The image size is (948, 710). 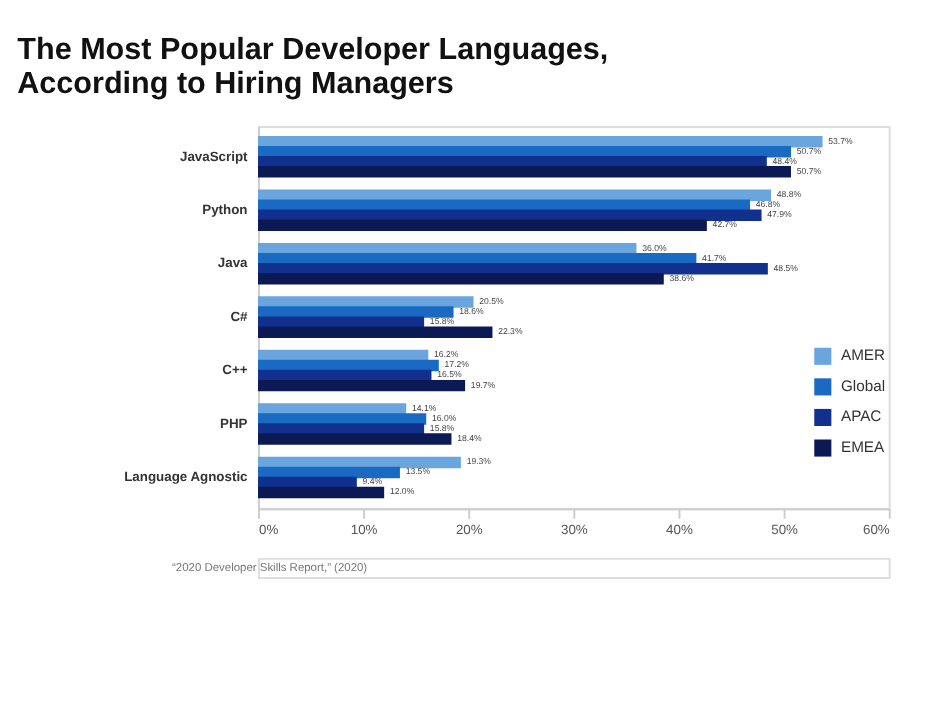 What do you see at coordinates (863, 385) in the screenshot?
I see `legend-label: Global` at bounding box center [863, 385].